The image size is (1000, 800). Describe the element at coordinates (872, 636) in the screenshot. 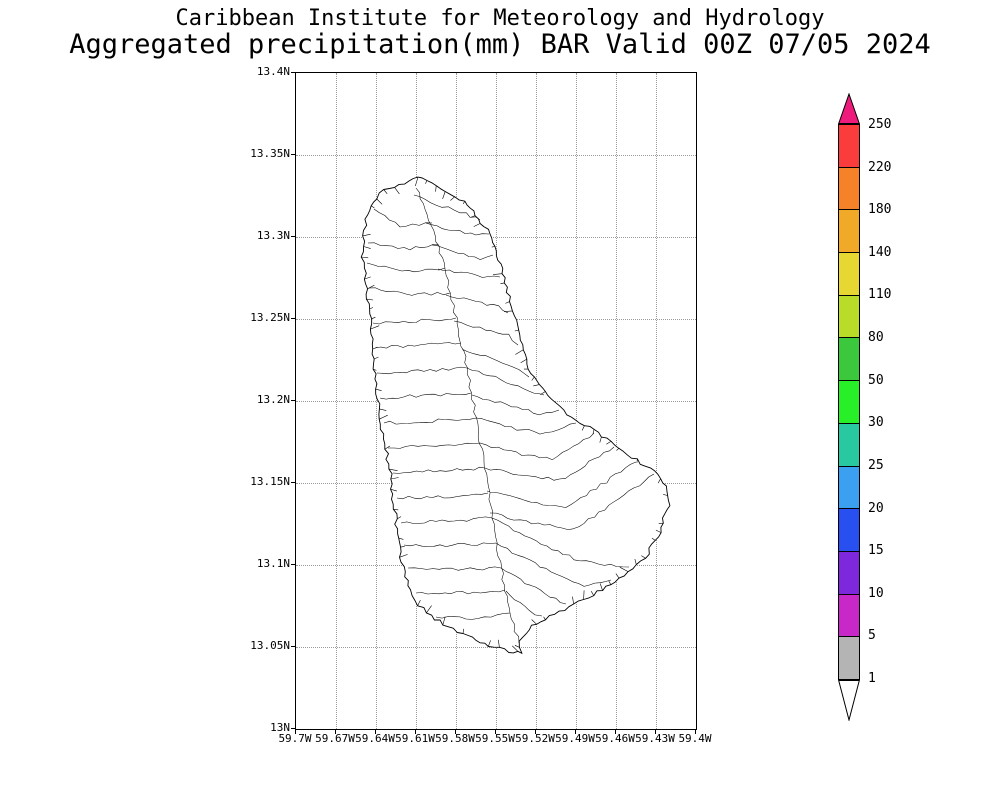

I see `colorbar-label: 5` at that location.